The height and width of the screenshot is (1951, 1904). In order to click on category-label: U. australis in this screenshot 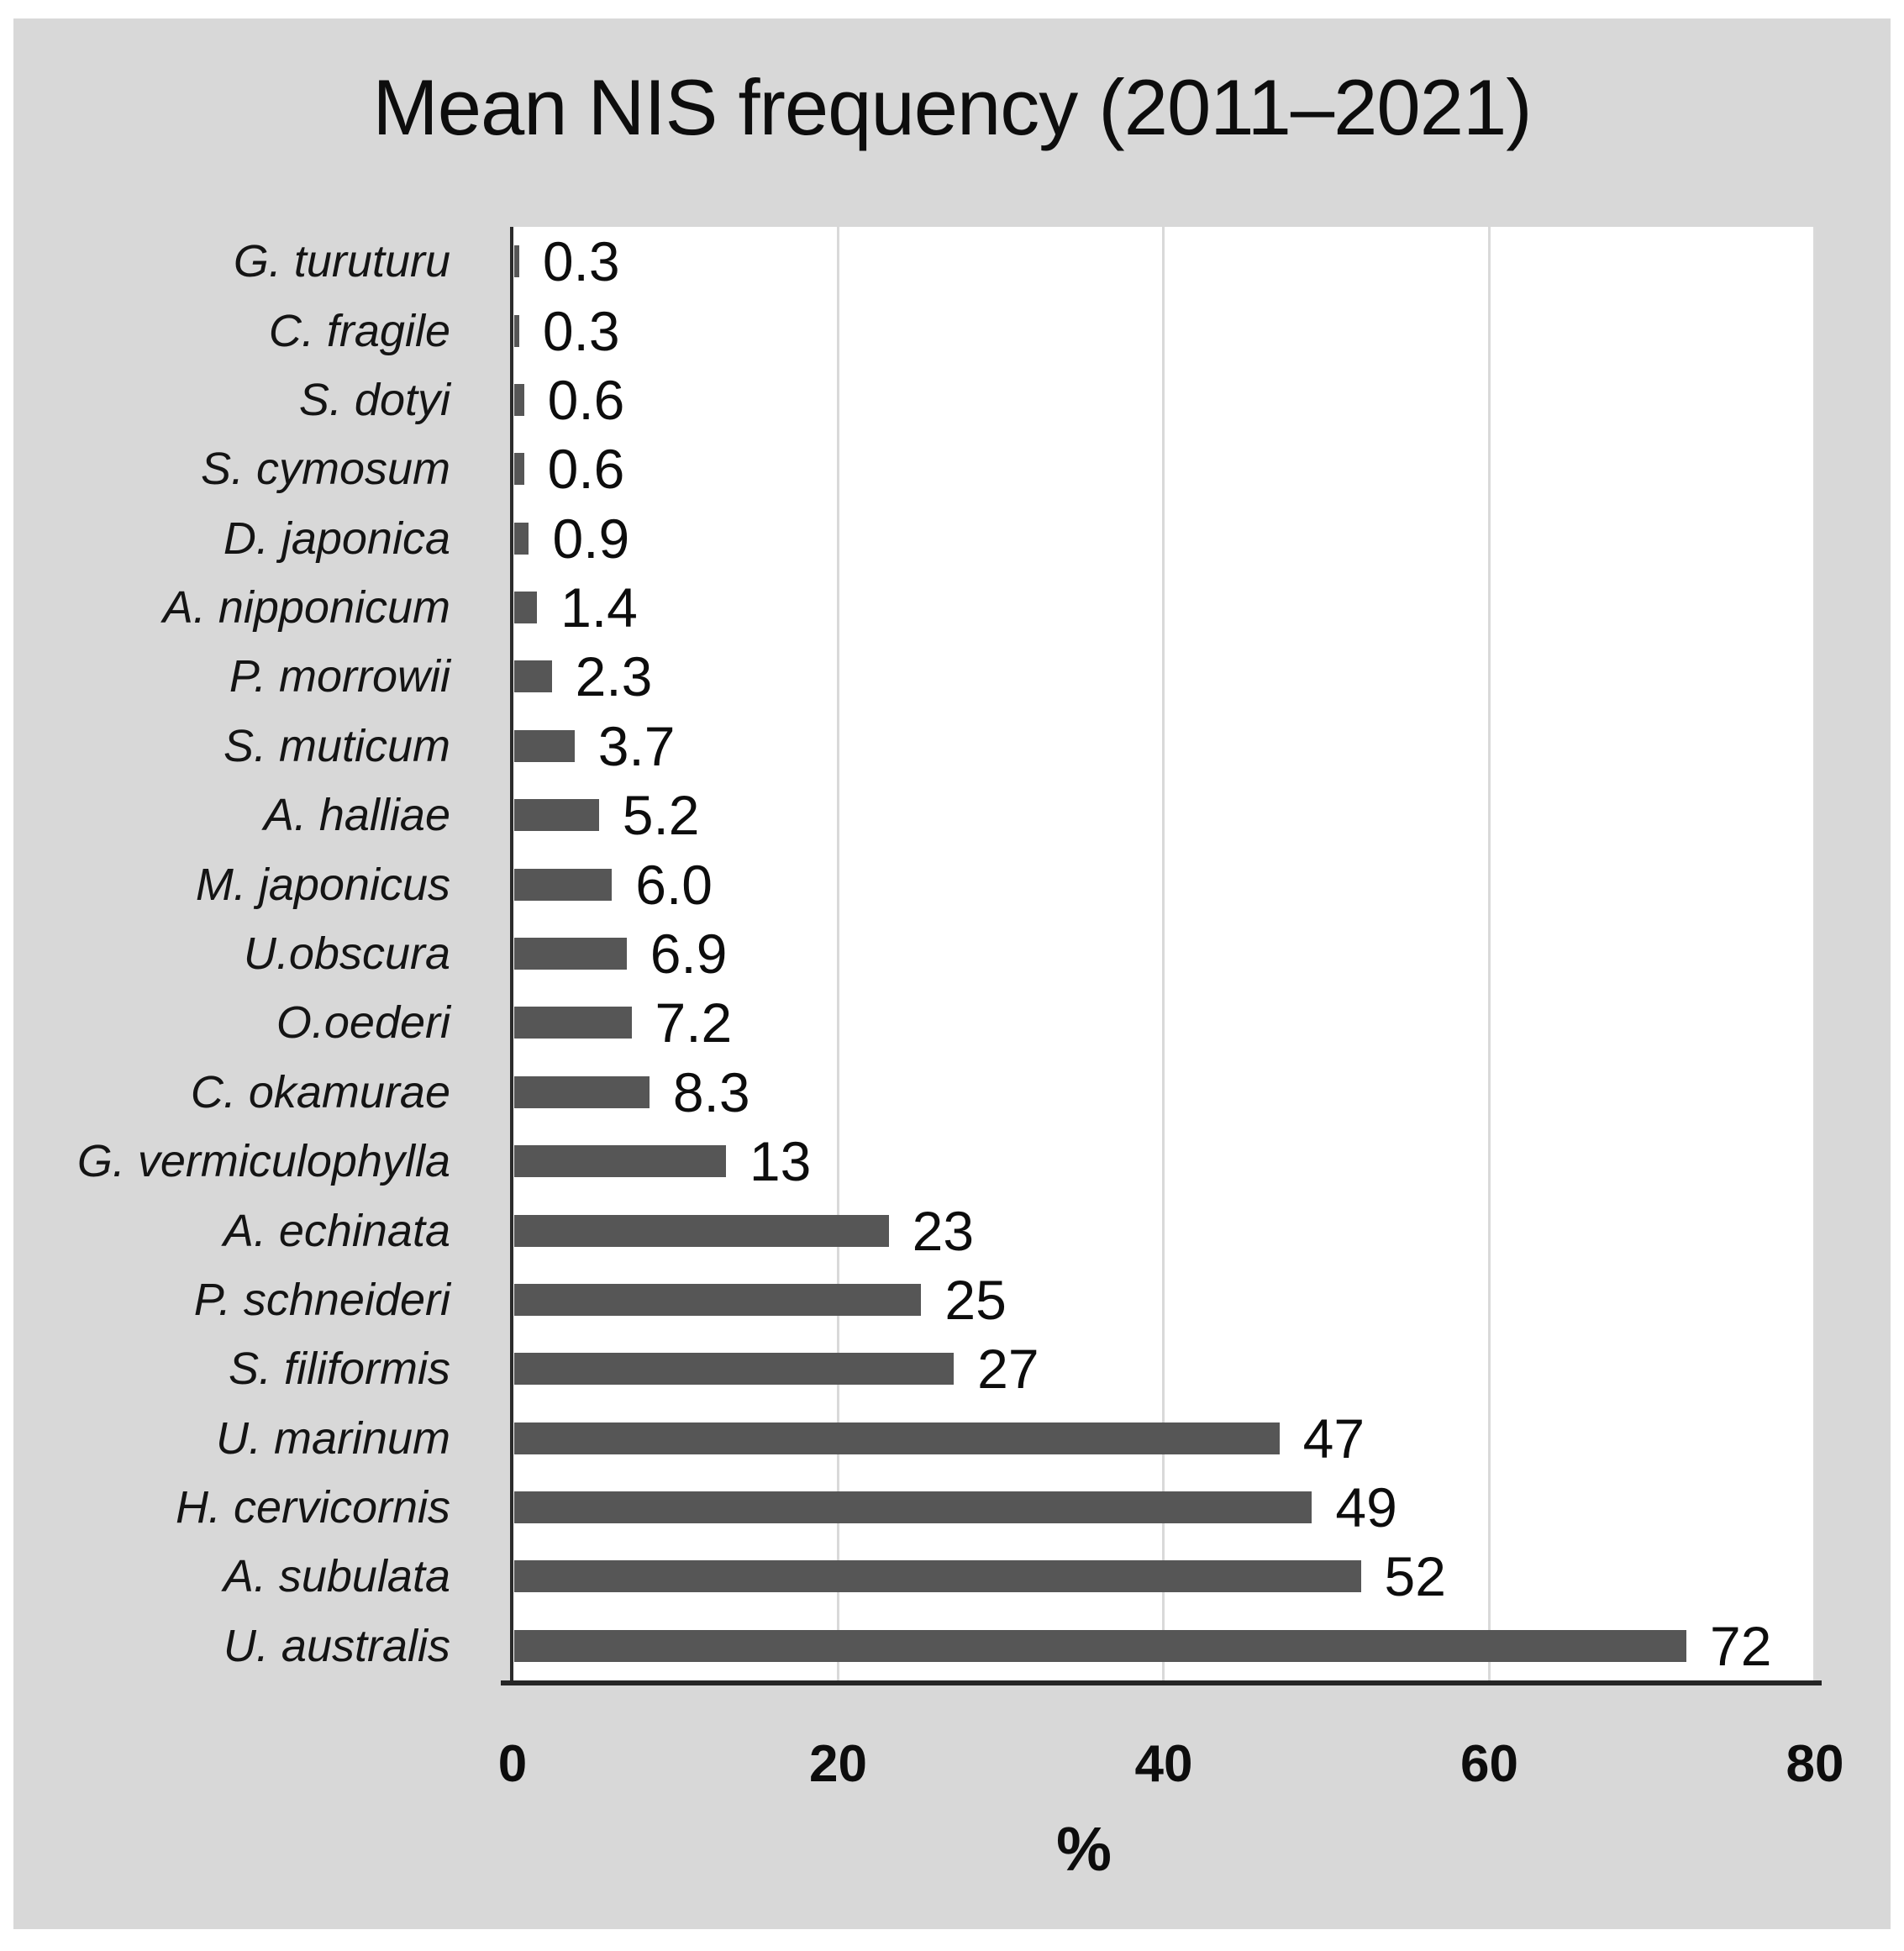, I will do `click(336, 1645)`.